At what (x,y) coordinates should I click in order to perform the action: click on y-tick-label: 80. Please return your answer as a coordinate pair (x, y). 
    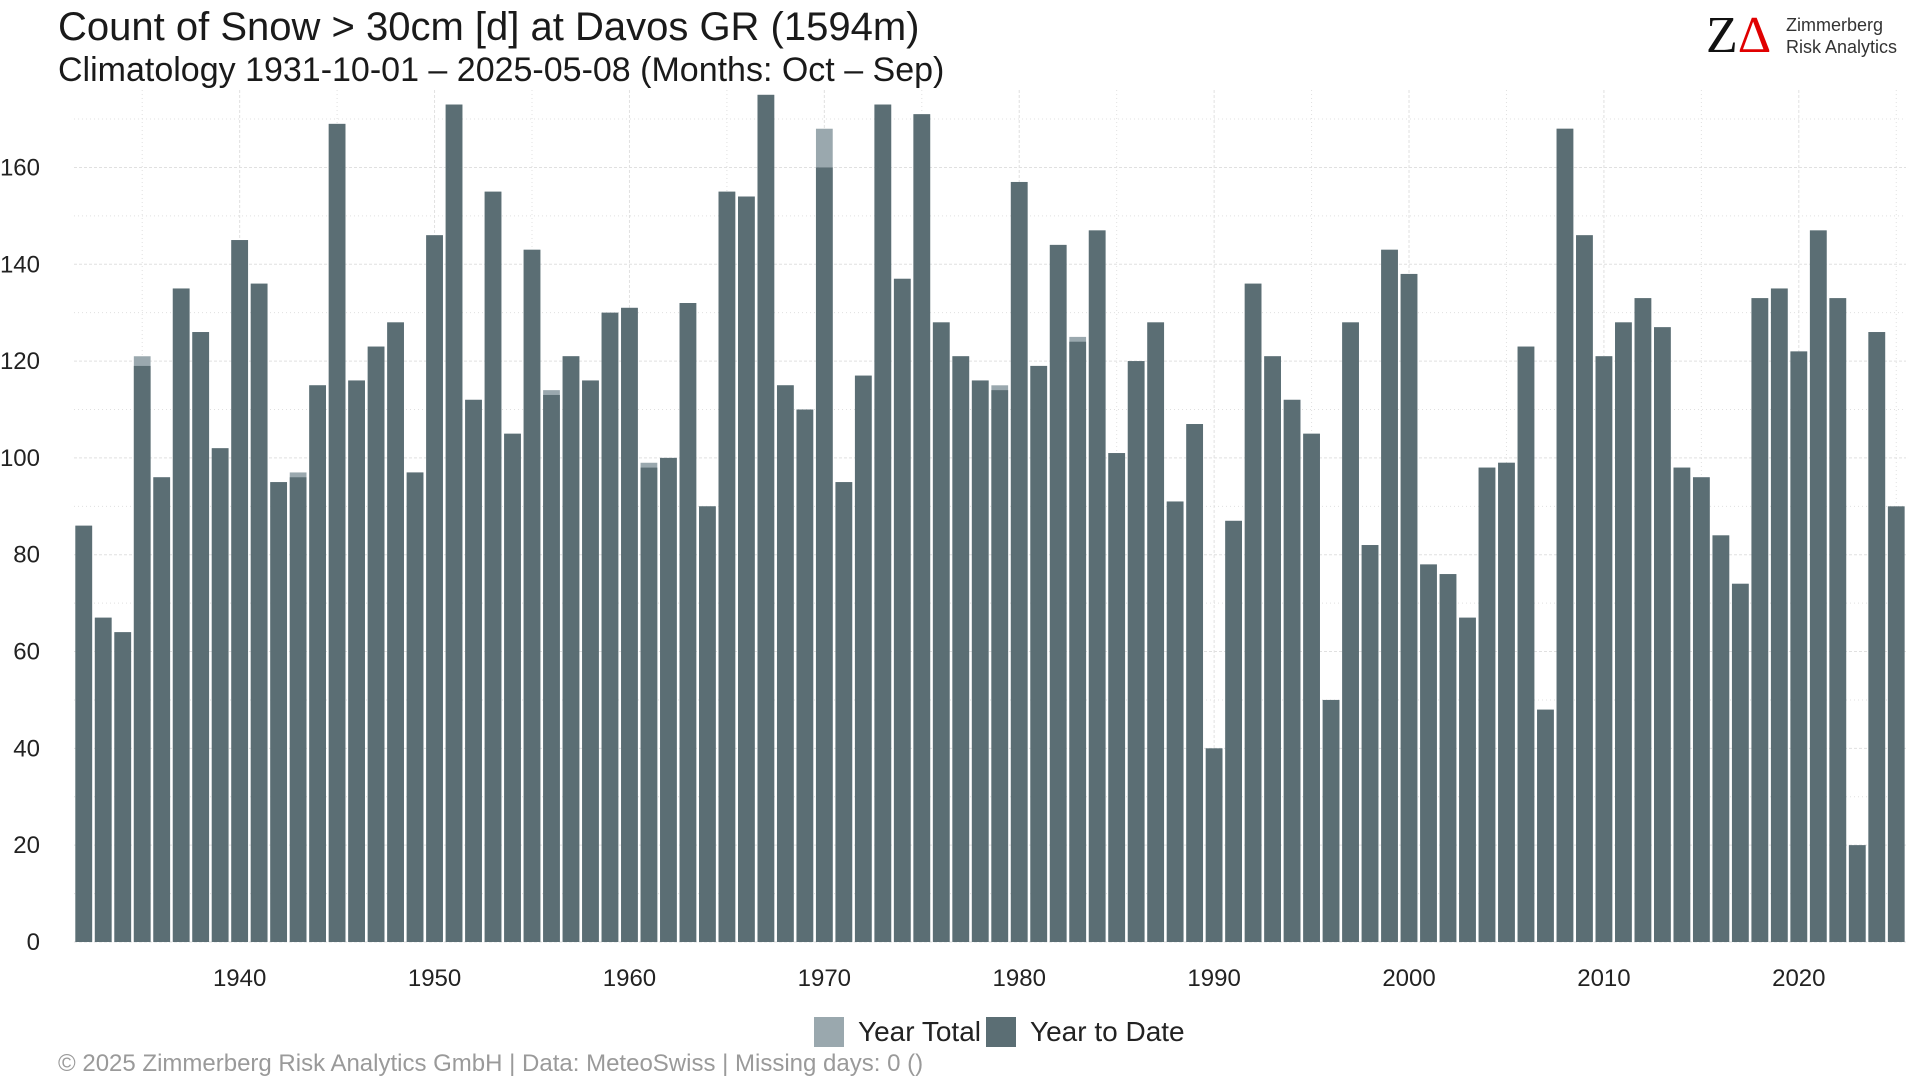
    Looking at the image, I should click on (26, 555).